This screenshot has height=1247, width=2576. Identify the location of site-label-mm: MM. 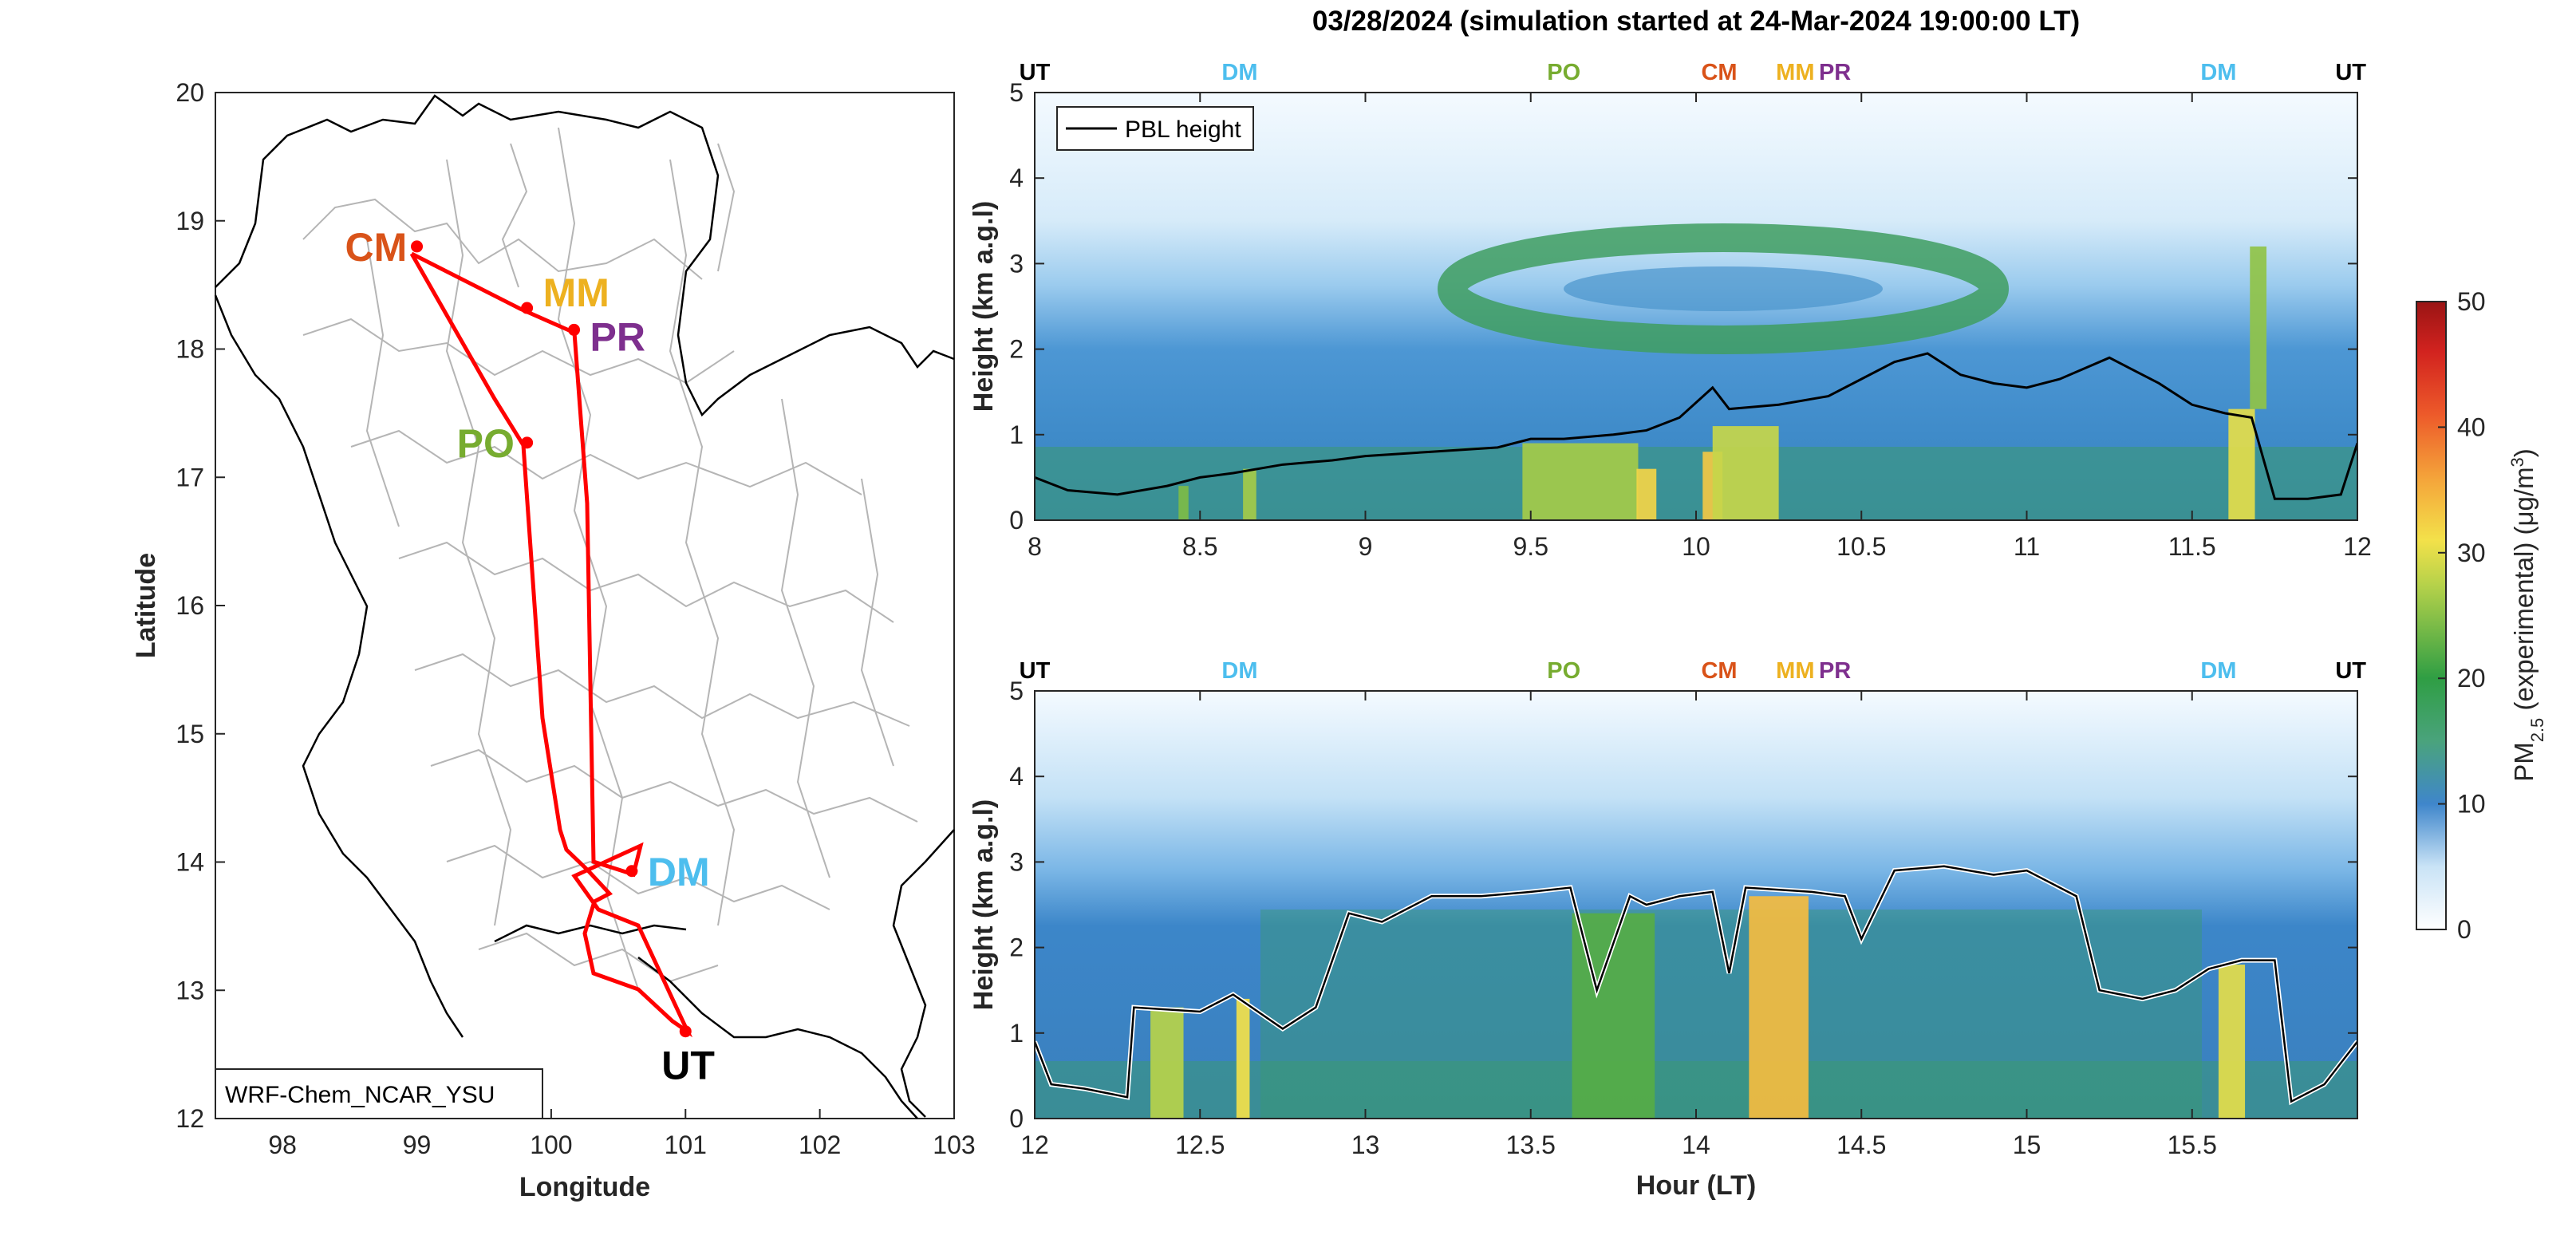
(576, 293).